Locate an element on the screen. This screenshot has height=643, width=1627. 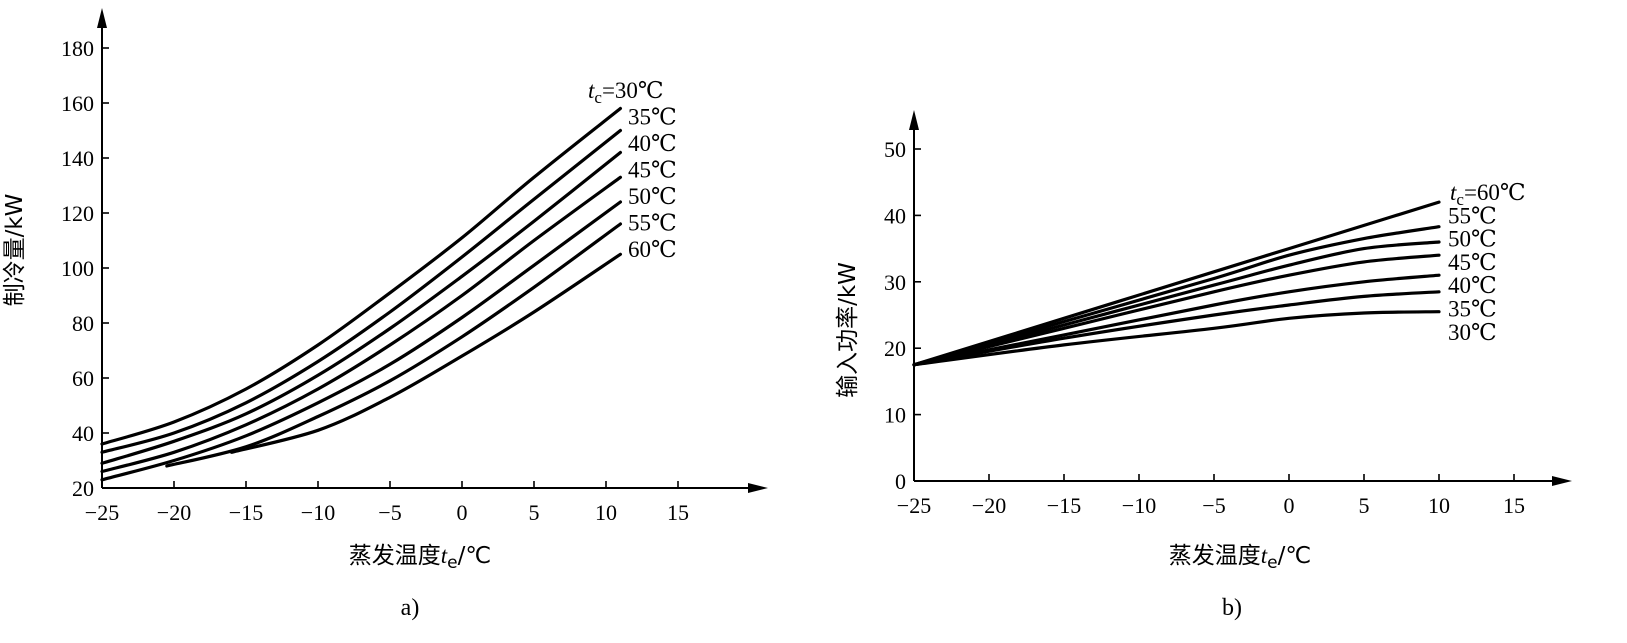
y-axis-title: 输入功率/kW is located at coordinates (848, 330).